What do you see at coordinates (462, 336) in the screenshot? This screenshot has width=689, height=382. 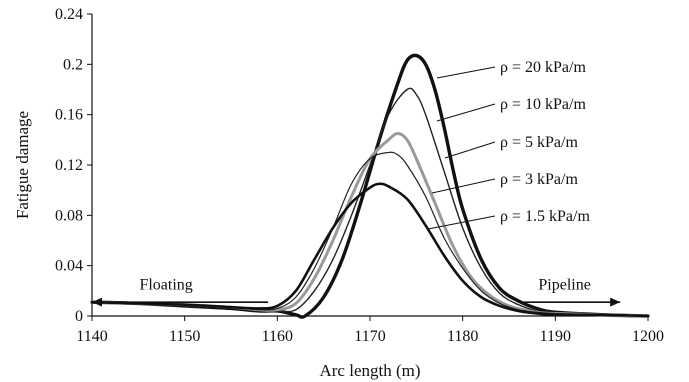 I see `x-tick-label: 1180` at bounding box center [462, 336].